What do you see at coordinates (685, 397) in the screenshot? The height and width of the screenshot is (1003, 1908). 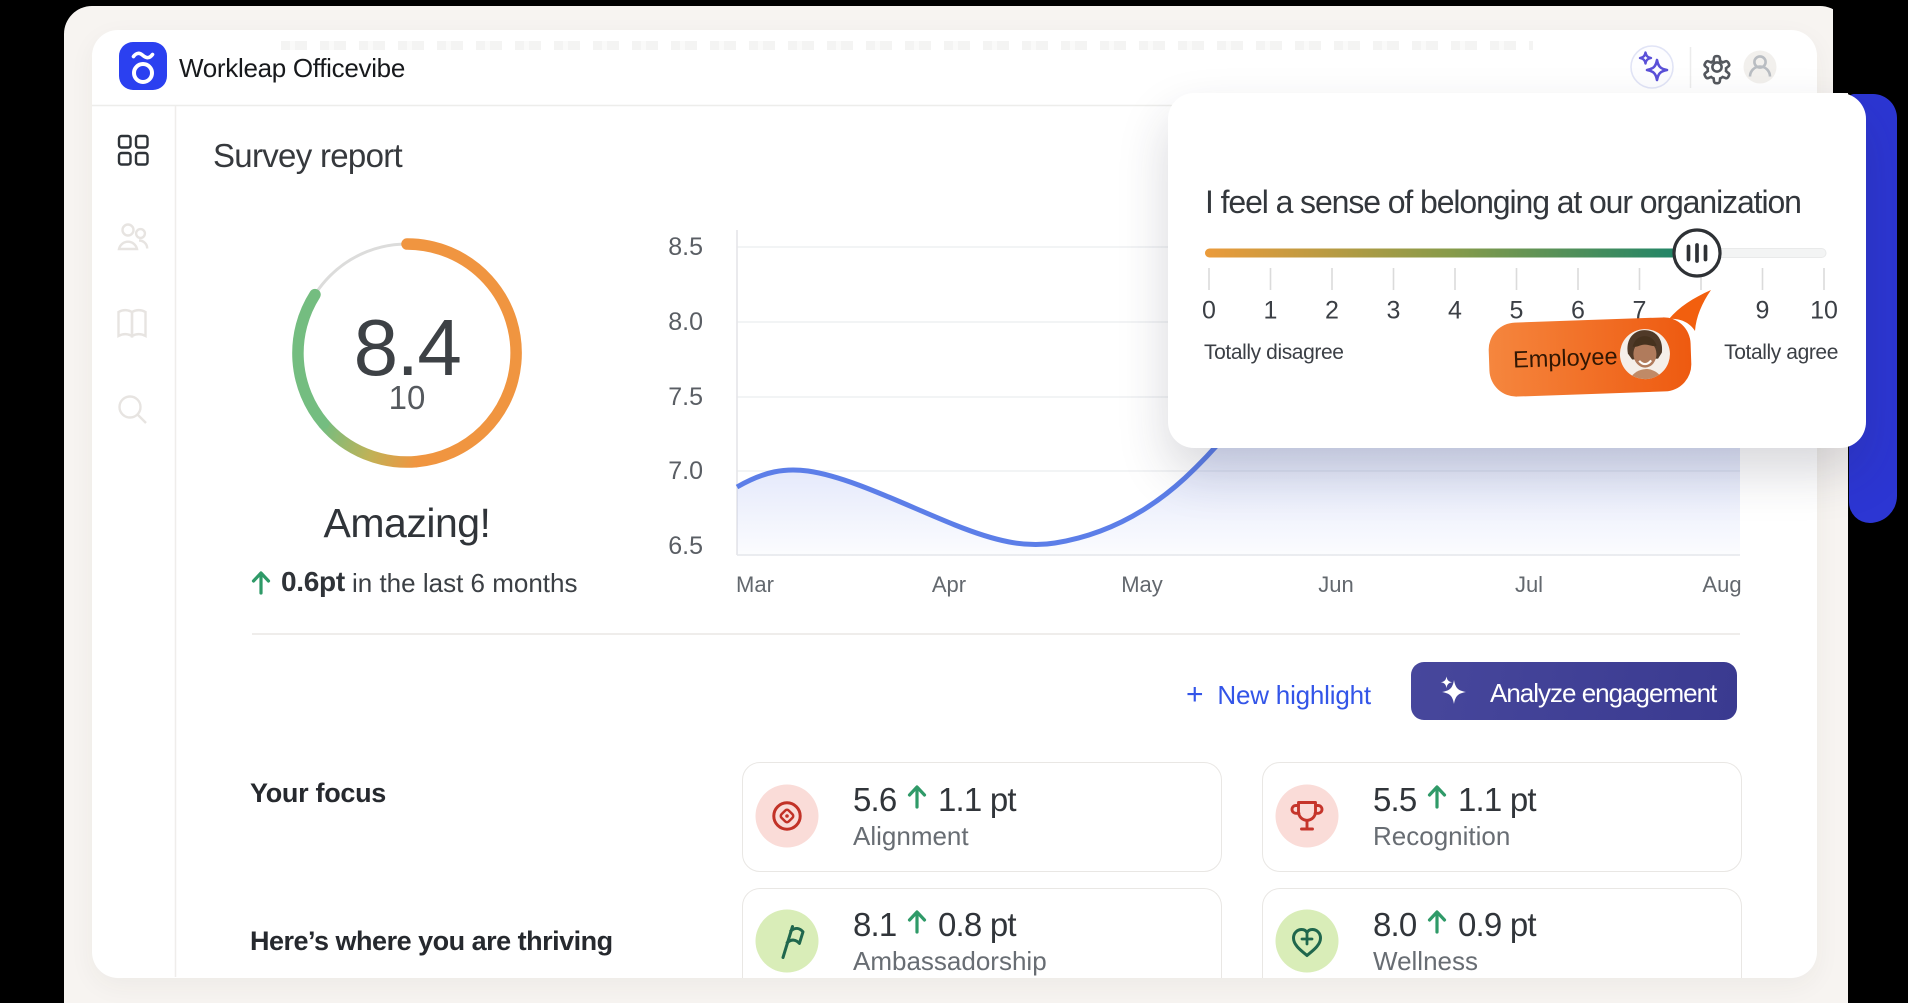 I see `svg-text: 7.5` at bounding box center [685, 397].